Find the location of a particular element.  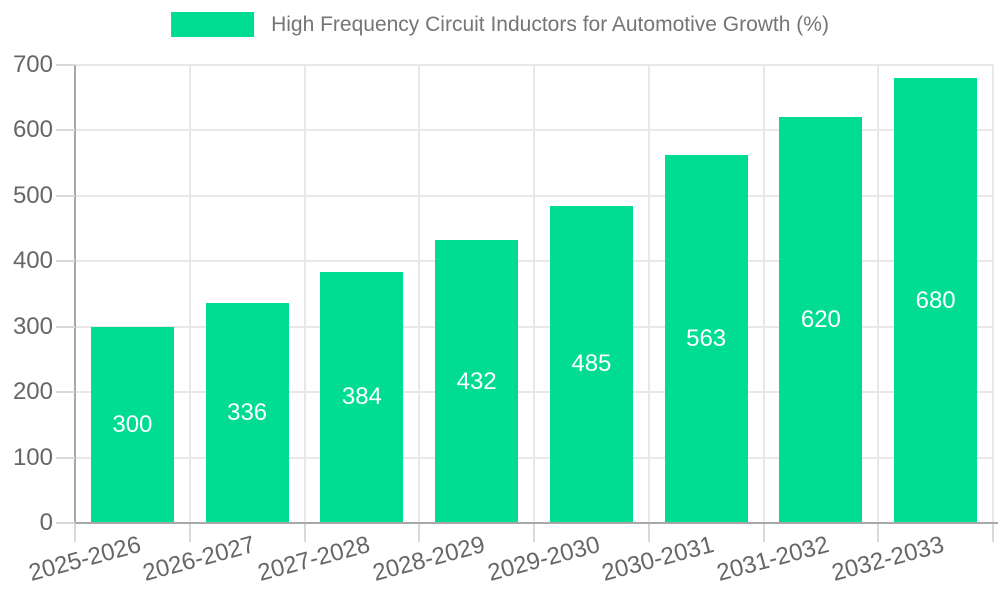

bar-value-label: 620 is located at coordinates (820, 320).